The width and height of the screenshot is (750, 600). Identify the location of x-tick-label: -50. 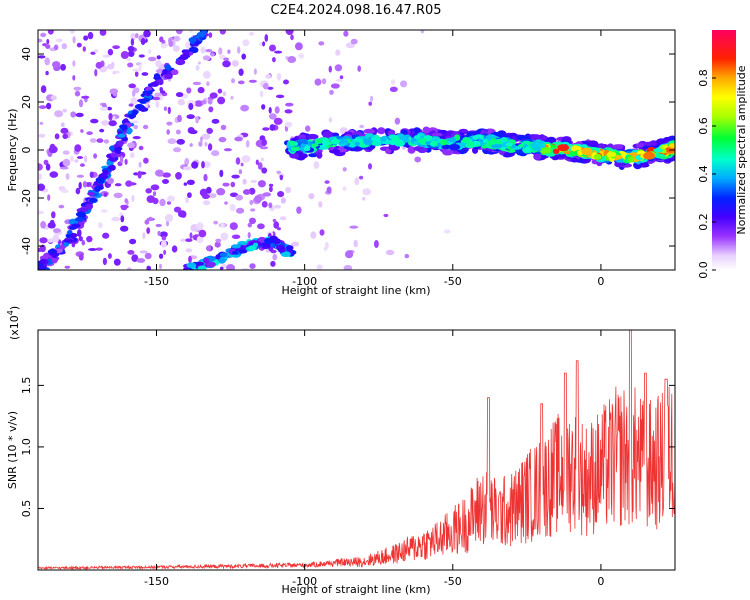
(453, 581).